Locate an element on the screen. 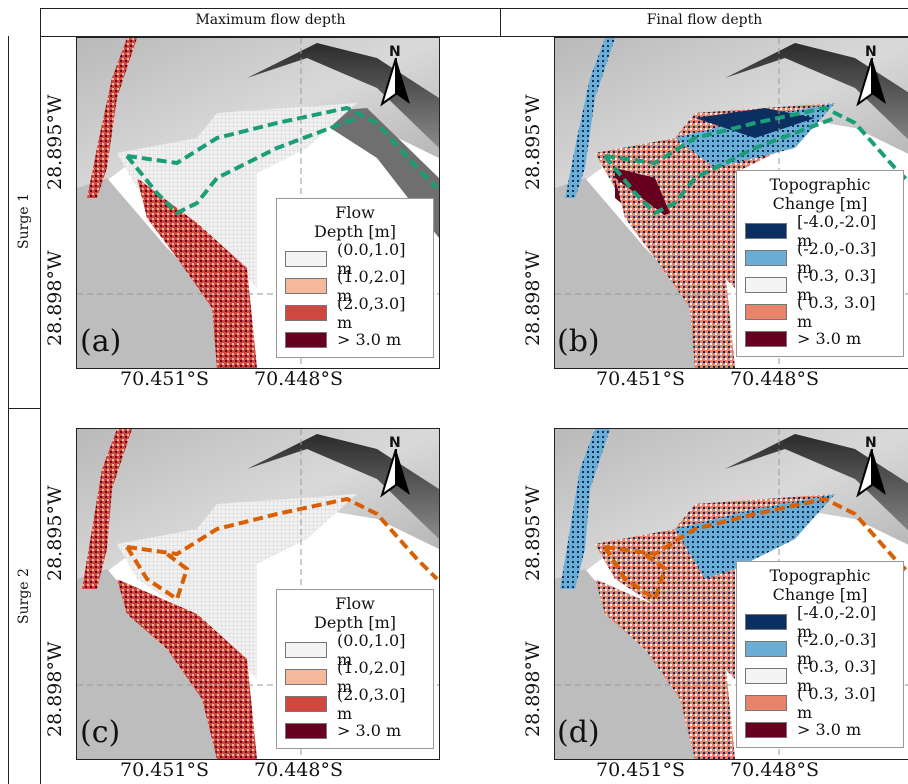  panel-label-d: (d) is located at coordinates (578, 732).